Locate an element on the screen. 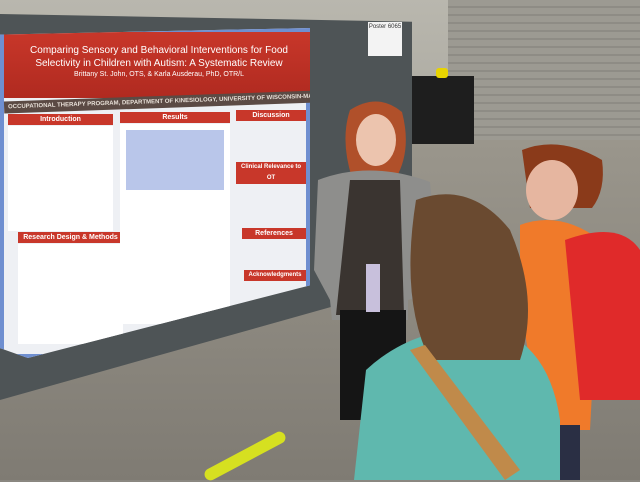  yellow-object is located at coordinates (442, 73).